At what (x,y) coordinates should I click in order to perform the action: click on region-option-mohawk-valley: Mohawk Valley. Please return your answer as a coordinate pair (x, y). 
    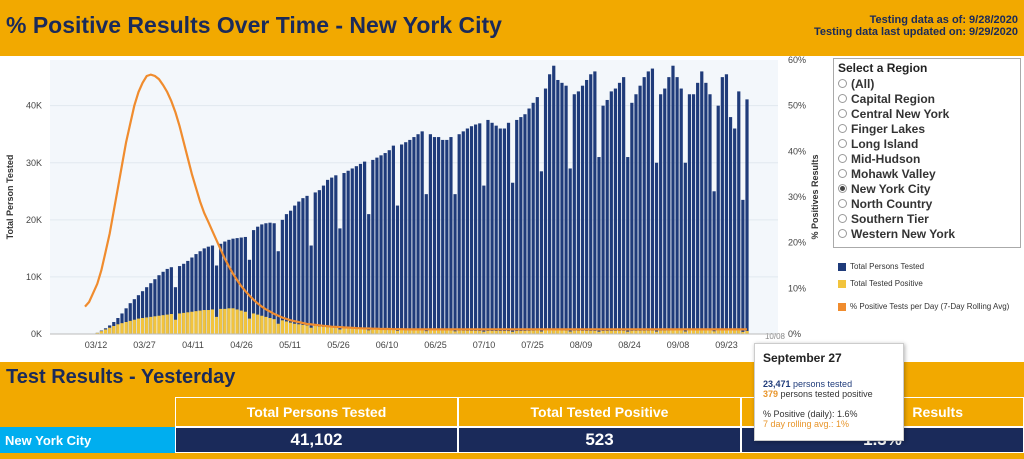
    Looking at the image, I should click on (927, 173).